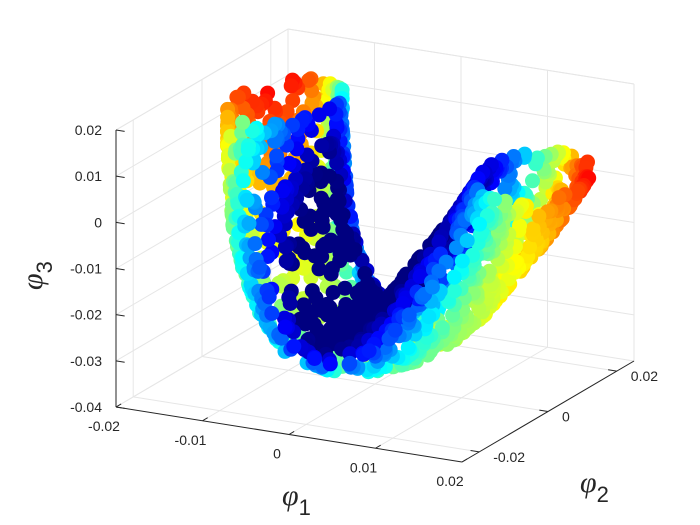 This screenshot has width=700, height=525. Describe the element at coordinates (36, 275) in the screenshot. I see `z-axis-label: φ3` at that location.